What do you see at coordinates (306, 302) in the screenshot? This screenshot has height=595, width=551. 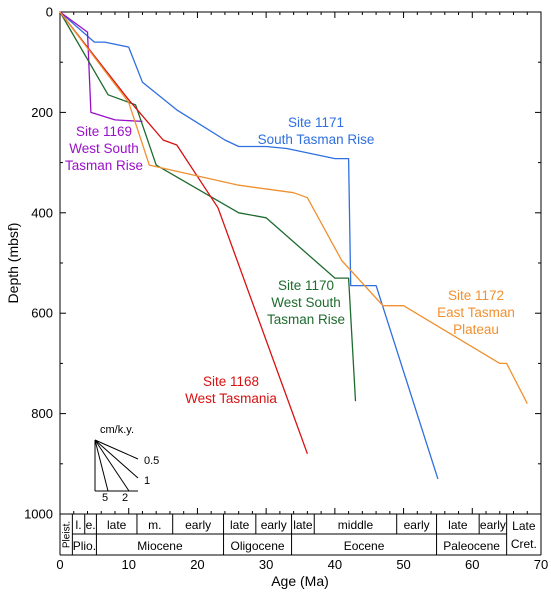 I see `series-label-site-1170: Site 1170 West South Tasman Rise` at bounding box center [306, 302].